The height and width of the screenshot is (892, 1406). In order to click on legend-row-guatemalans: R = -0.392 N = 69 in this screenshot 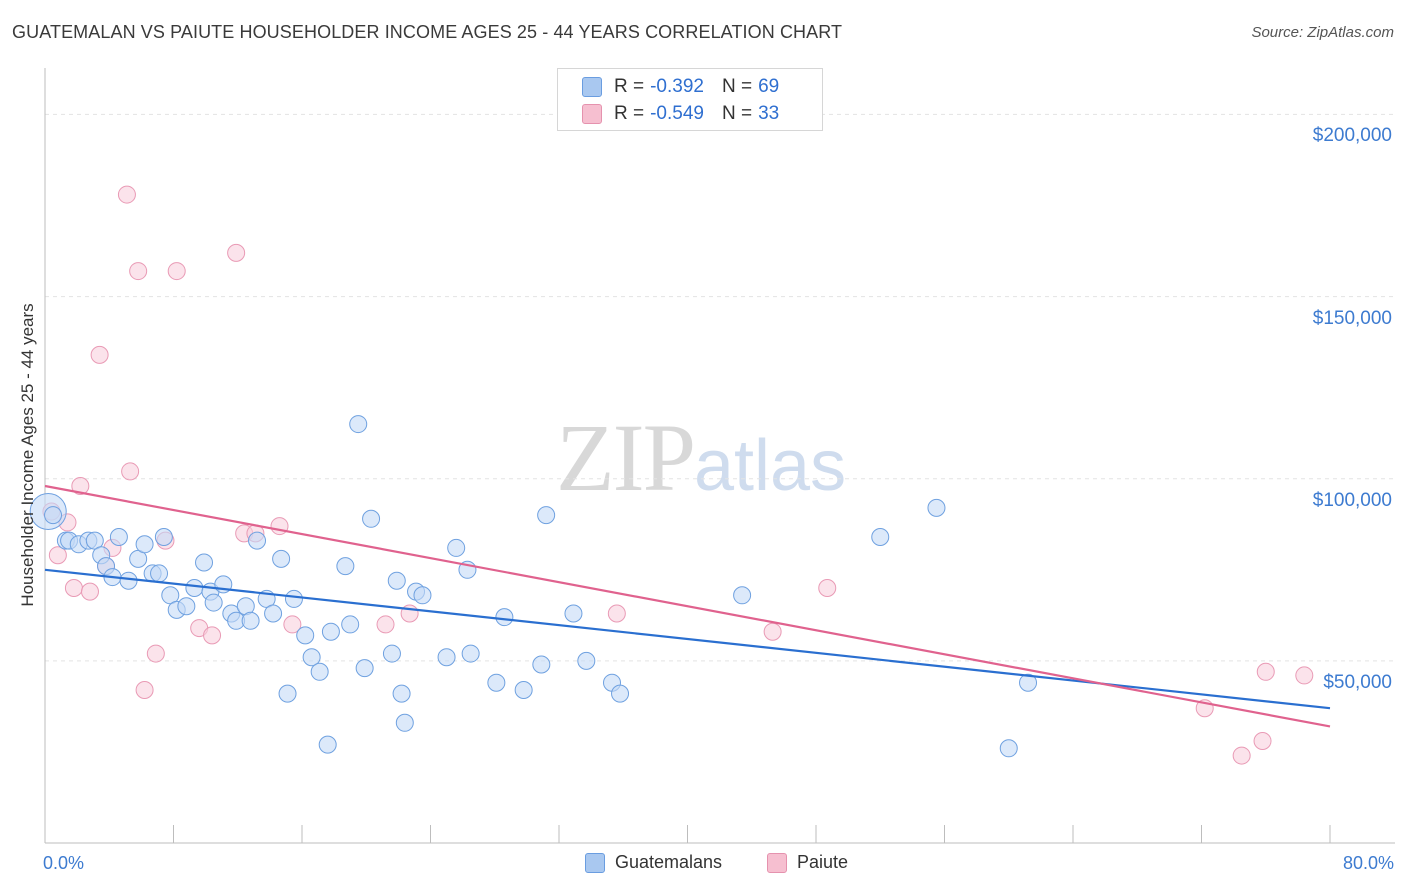, I will do `click(680, 87)`.